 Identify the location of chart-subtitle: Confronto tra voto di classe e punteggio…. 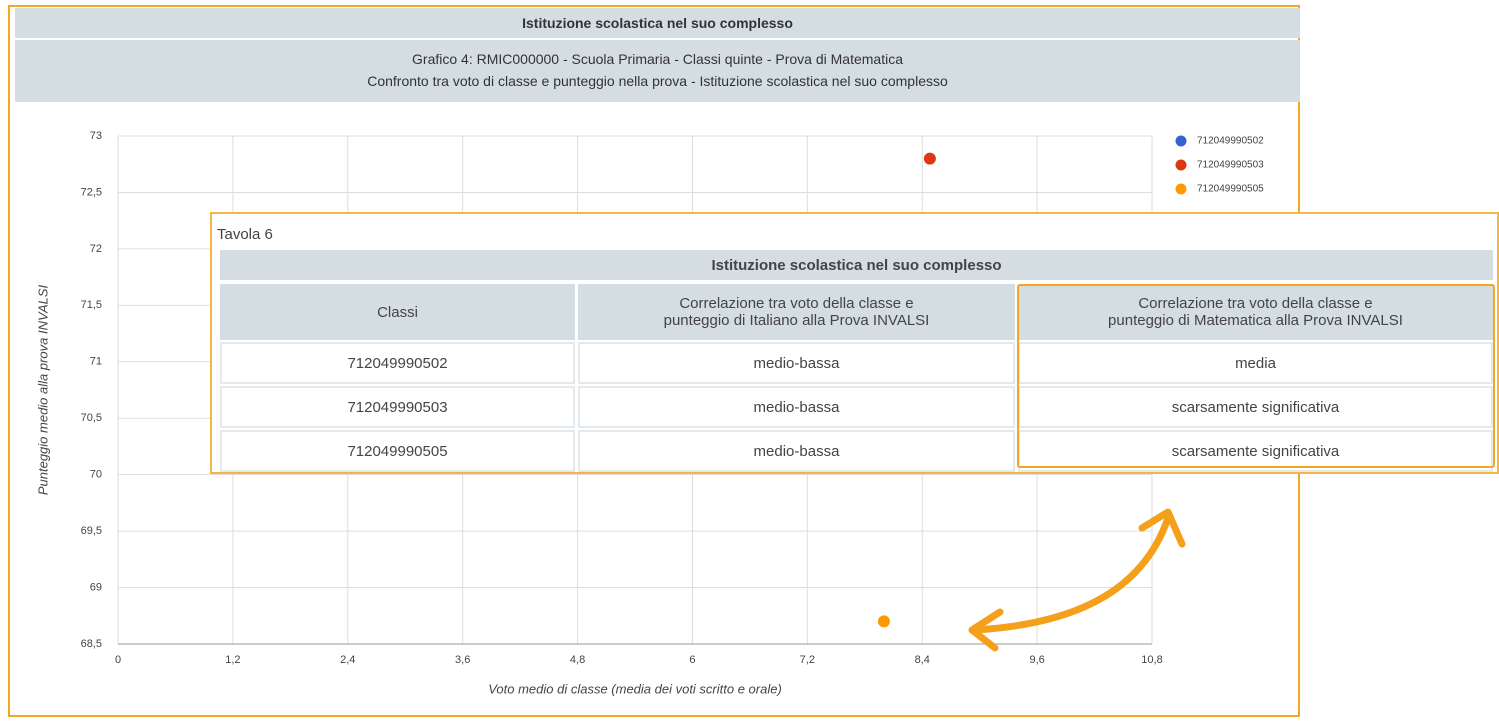
(657, 81).